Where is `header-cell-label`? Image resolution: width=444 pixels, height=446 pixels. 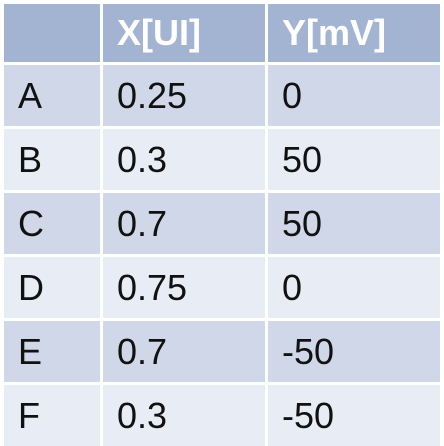 header-cell-label is located at coordinates (52, 33).